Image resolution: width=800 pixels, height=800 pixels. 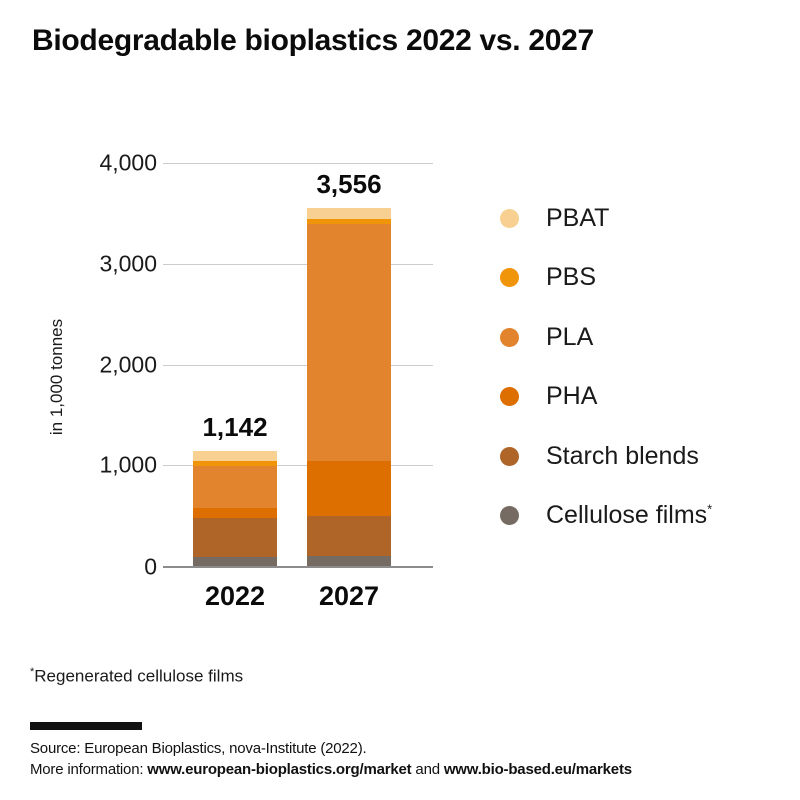 I want to click on legend-label-cellulose-films: Cellulose films*, so click(x=629, y=515).